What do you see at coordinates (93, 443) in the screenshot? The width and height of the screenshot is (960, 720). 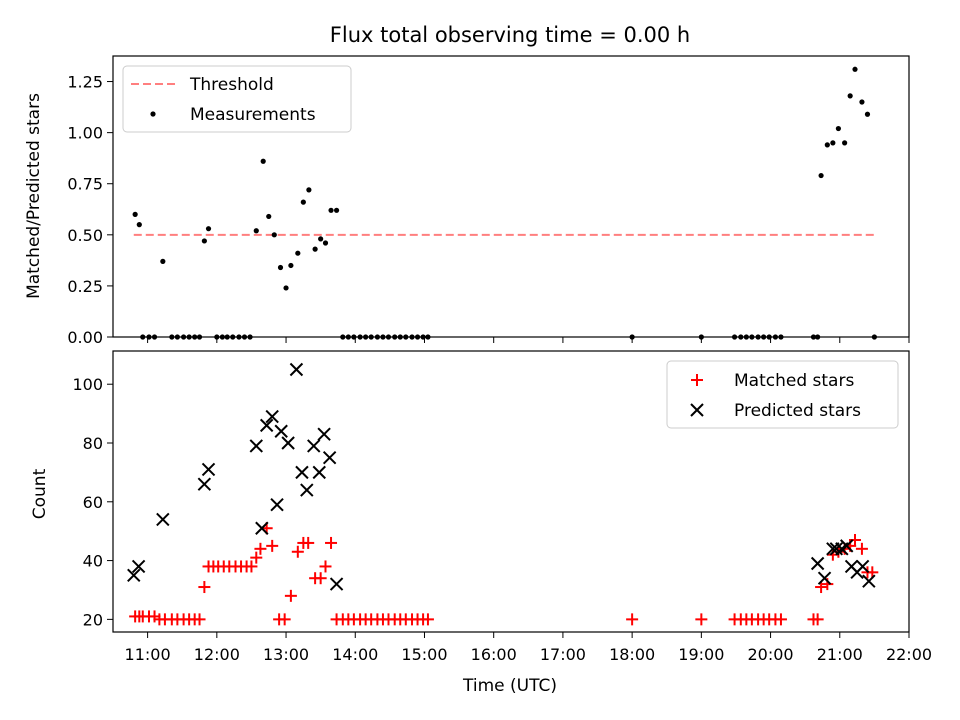 I see `count-ytick-label: 80` at bounding box center [93, 443].